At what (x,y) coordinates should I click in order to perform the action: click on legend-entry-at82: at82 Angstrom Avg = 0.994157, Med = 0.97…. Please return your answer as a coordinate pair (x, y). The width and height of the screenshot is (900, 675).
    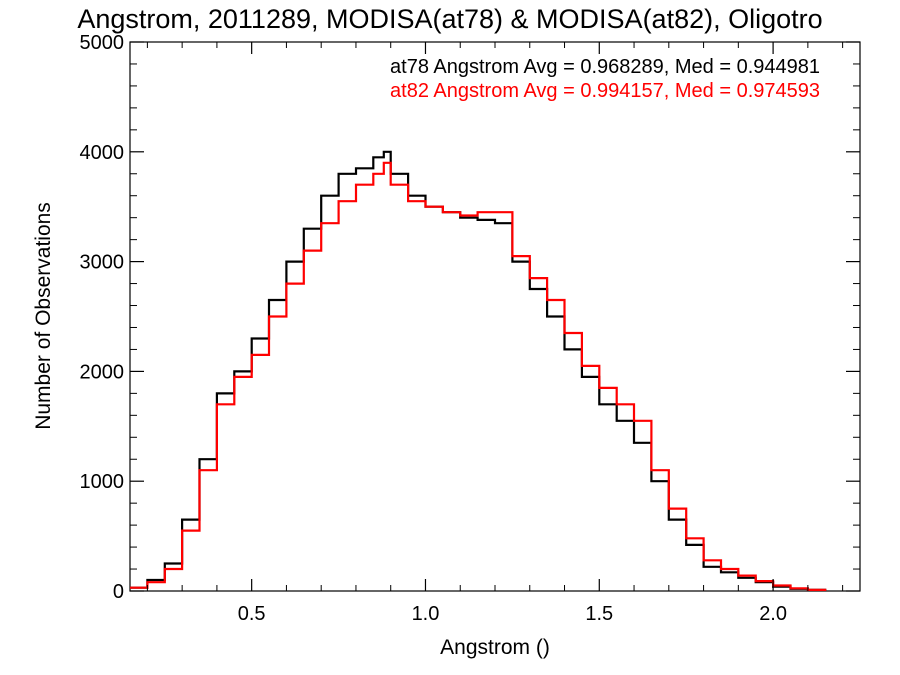
    Looking at the image, I should click on (605, 91).